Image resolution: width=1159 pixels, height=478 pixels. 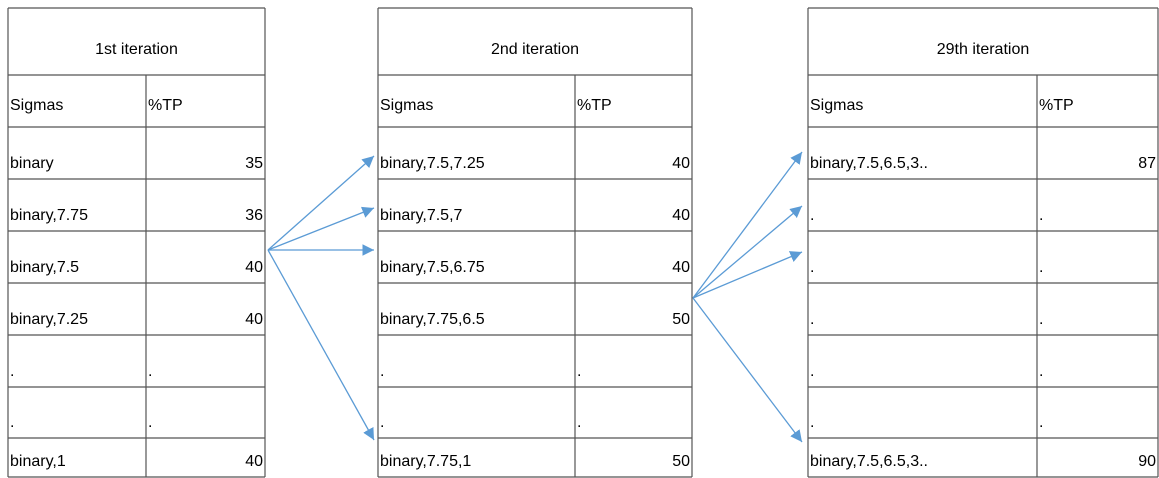 I want to click on cell-text: binary,7.75, so click(x=49, y=215).